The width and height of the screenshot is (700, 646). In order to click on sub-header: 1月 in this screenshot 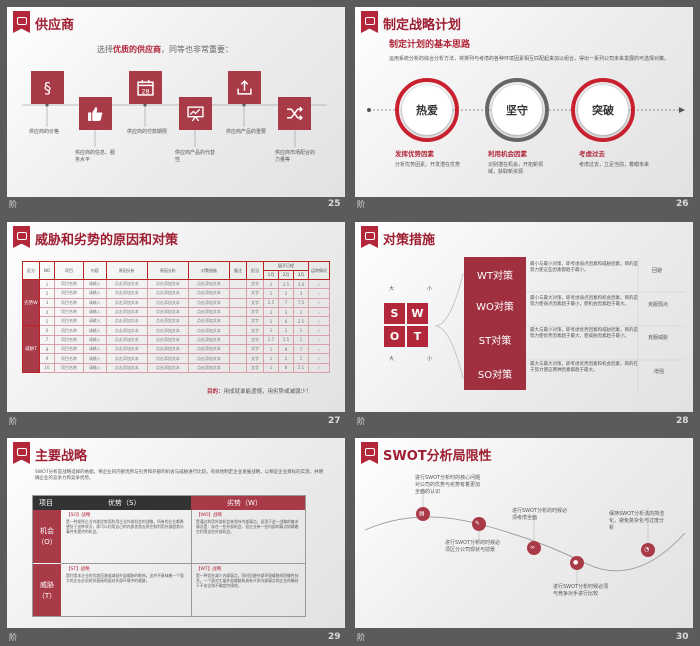, I will do `click(271, 275)`.